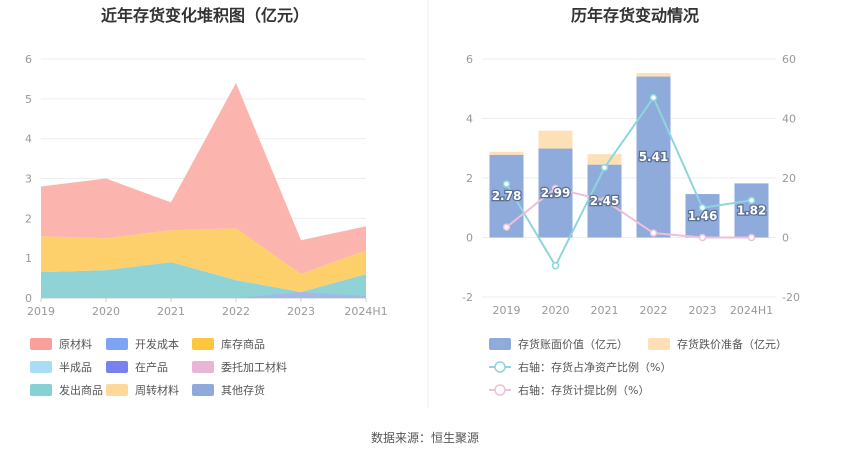  I want to click on legend-swatch-半成品, so click(41, 367).